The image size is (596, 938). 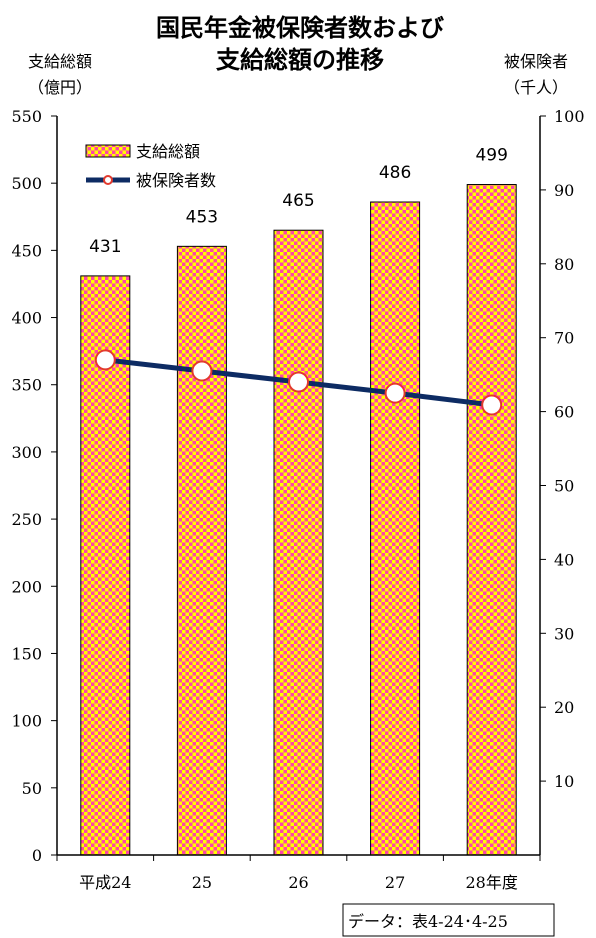 I want to click on left-tick-label: 450, so click(x=26, y=250).